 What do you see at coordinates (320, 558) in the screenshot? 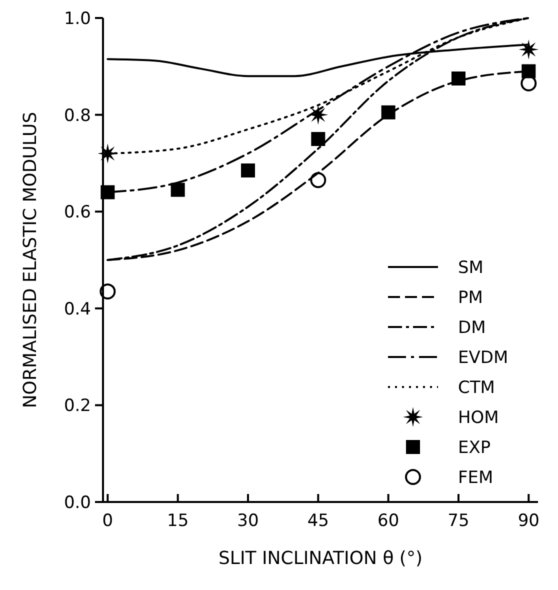
I see `x-axis-title: SLIT INCLINATION θ (°)` at bounding box center [320, 558].